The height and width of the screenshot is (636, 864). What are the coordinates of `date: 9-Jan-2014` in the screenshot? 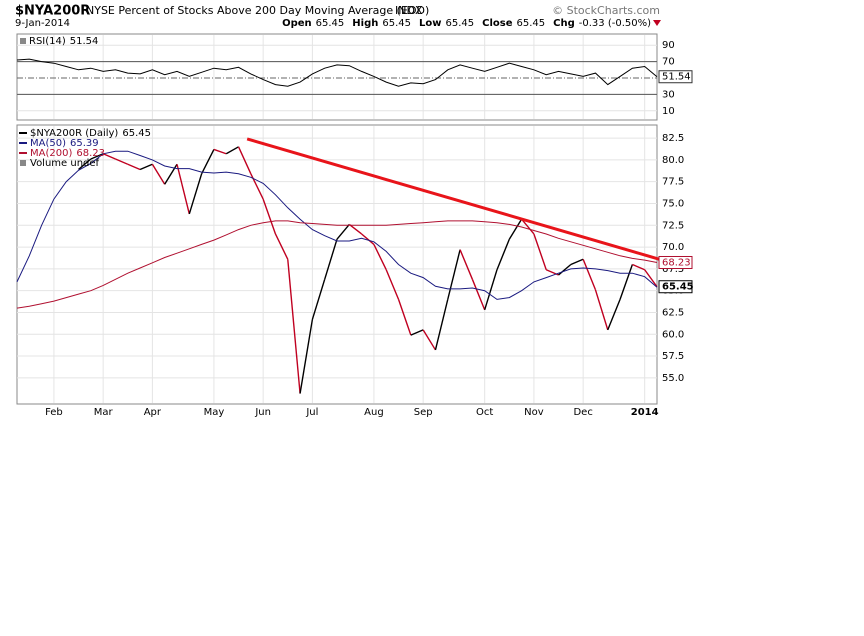 It's located at (42, 23).